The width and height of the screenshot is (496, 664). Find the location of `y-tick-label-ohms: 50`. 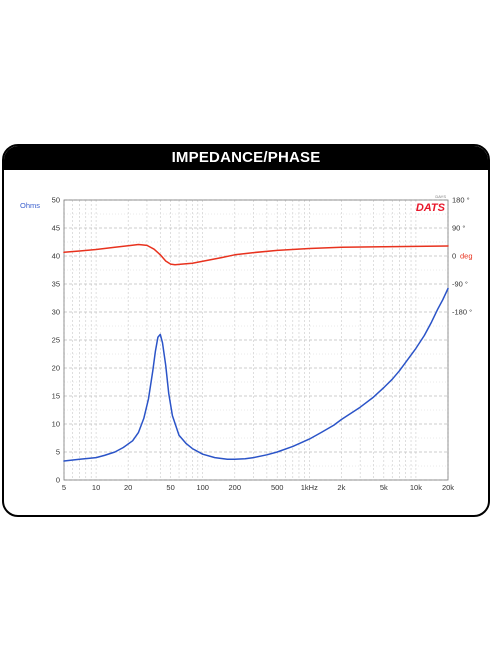

y-tick-label-ohms: 50 is located at coordinates (56, 200).